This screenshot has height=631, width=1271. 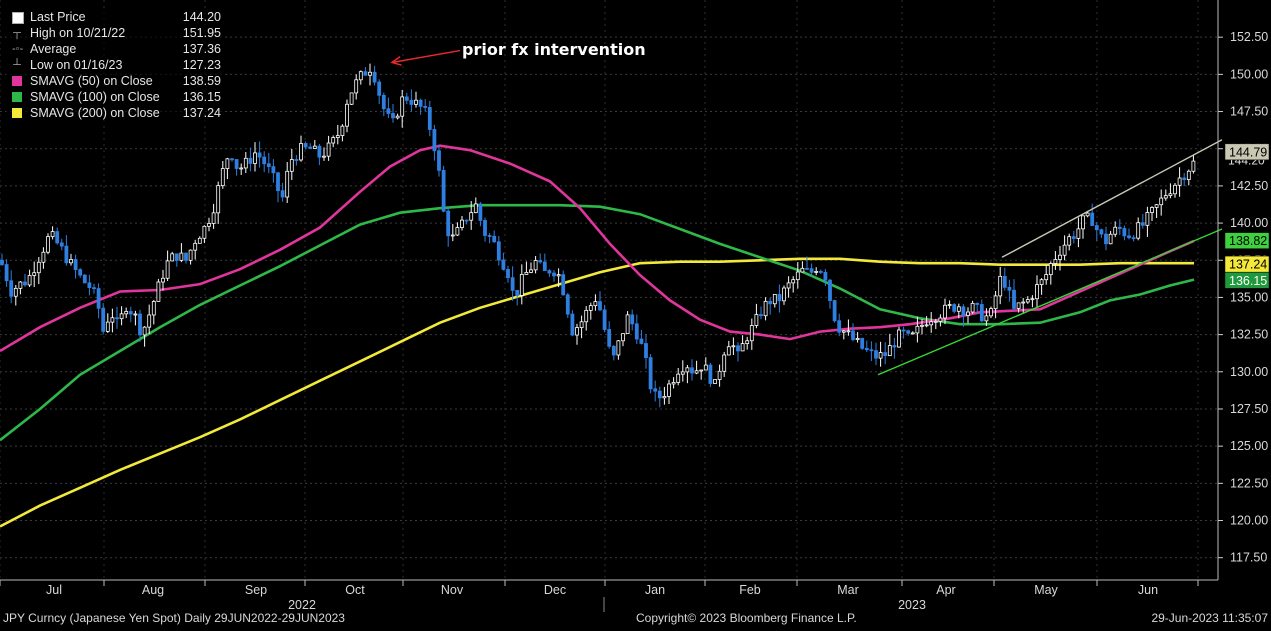 What do you see at coordinates (1249, 112) in the screenshot?
I see `y-tick-label: 147.50` at bounding box center [1249, 112].